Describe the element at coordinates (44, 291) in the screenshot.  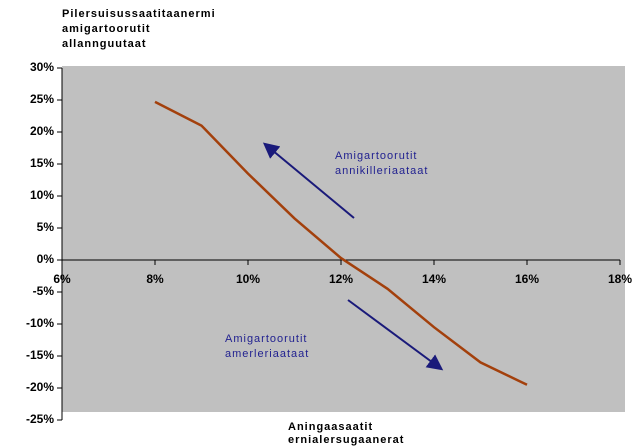
I see `y-tick-label: -5%` at that location.